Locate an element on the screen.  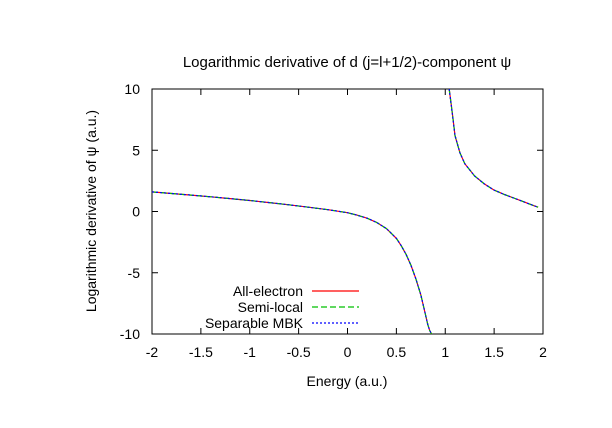
legend-label: All-electron is located at coordinates (268, 291).